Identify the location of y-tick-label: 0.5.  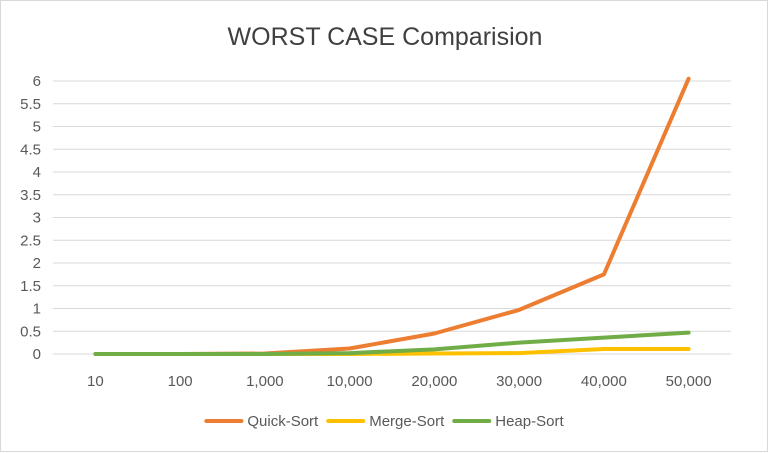
(30, 331).